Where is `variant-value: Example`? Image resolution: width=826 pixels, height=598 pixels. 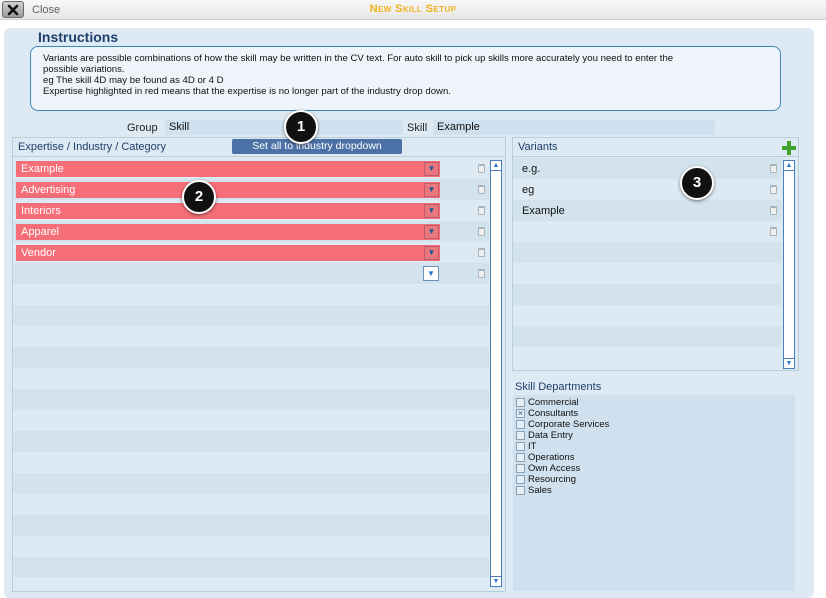 variant-value: Example is located at coordinates (543, 211).